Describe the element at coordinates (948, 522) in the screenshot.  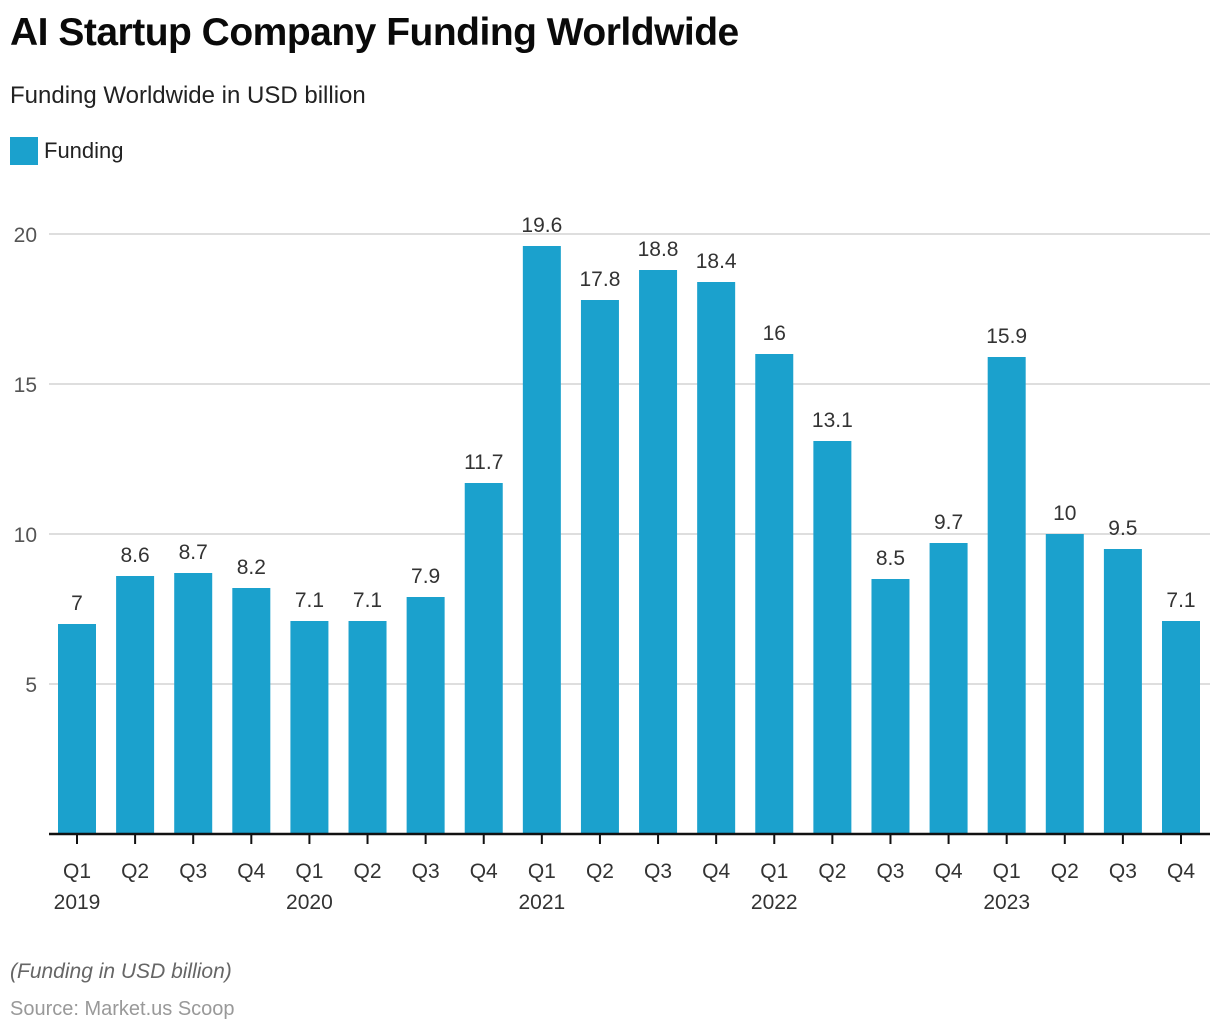
I see `data-label: 9.7` at that location.